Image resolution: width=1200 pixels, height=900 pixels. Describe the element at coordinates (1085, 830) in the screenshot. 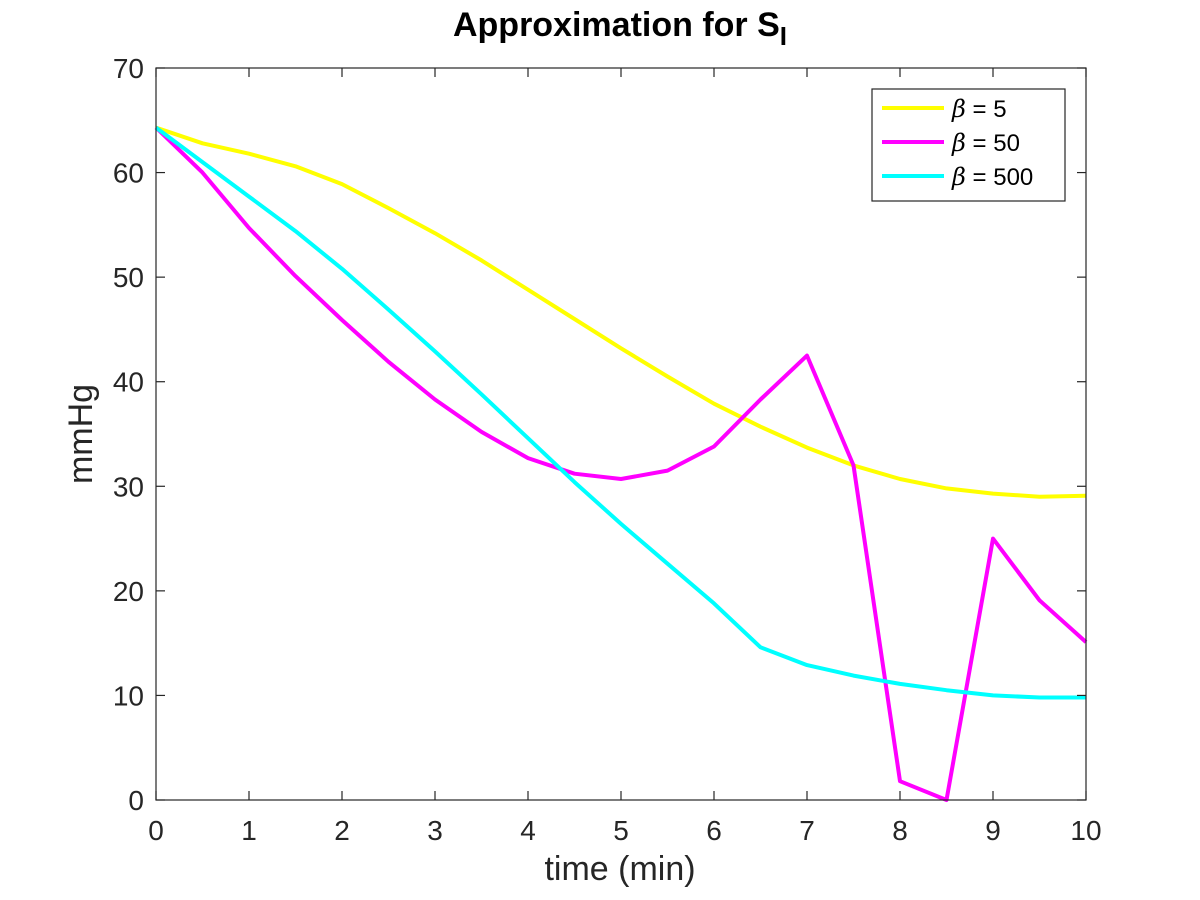

I see `x-tick-label: 10` at that location.